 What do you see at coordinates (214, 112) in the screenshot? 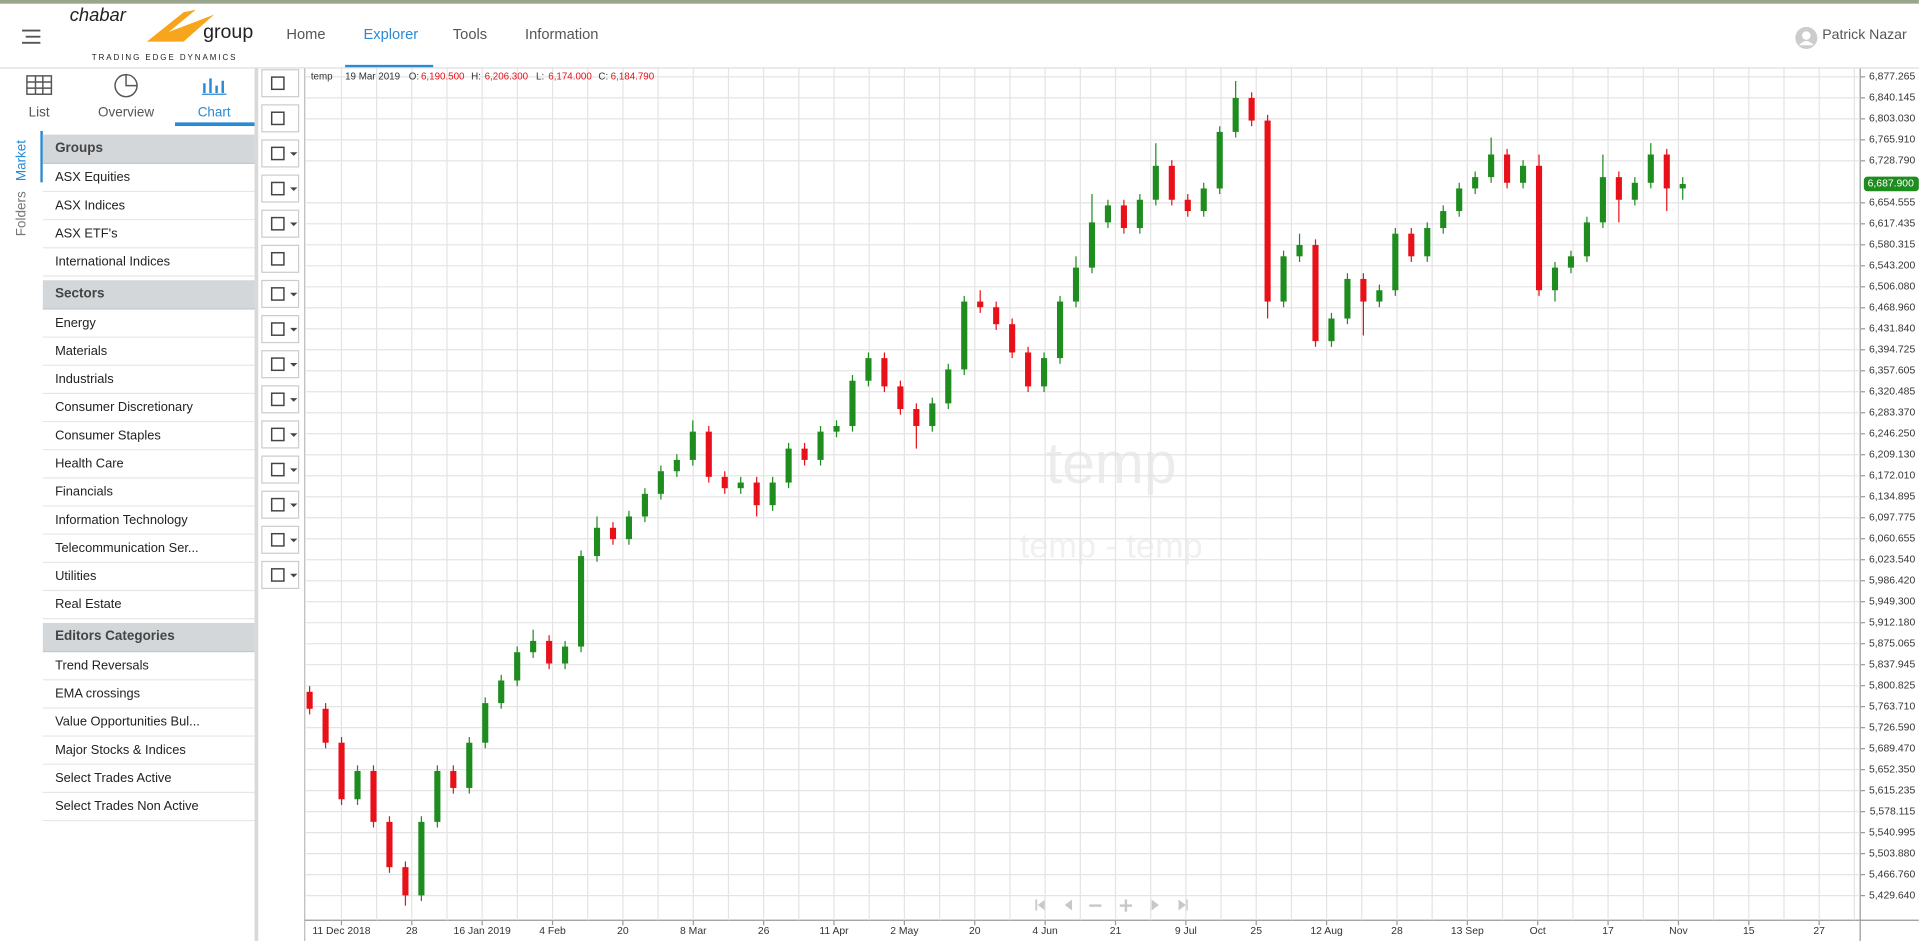
I see `view-chart: Chart` at bounding box center [214, 112].